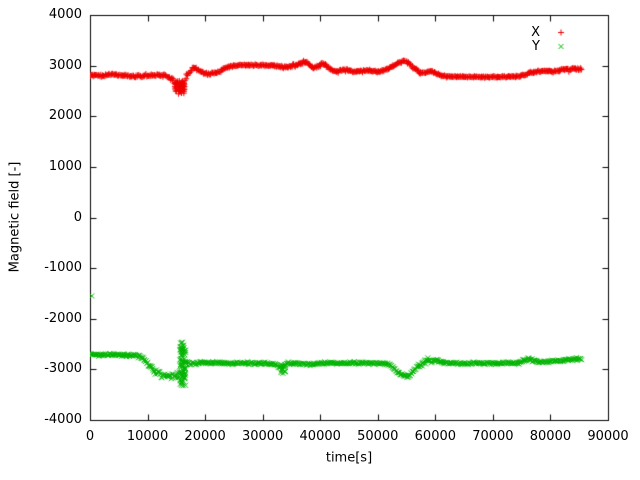  Describe the element at coordinates (493, 436) in the screenshot. I see `x-tick-label: 70000` at that location.